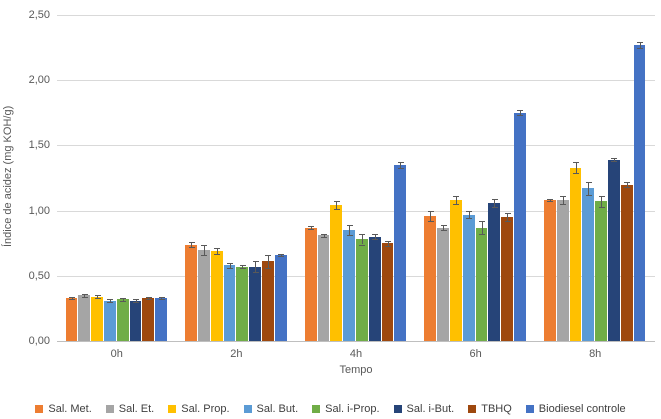  Describe the element at coordinates (356, 354) in the screenshot. I see `x-axis-tick-label: 4h` at that location.